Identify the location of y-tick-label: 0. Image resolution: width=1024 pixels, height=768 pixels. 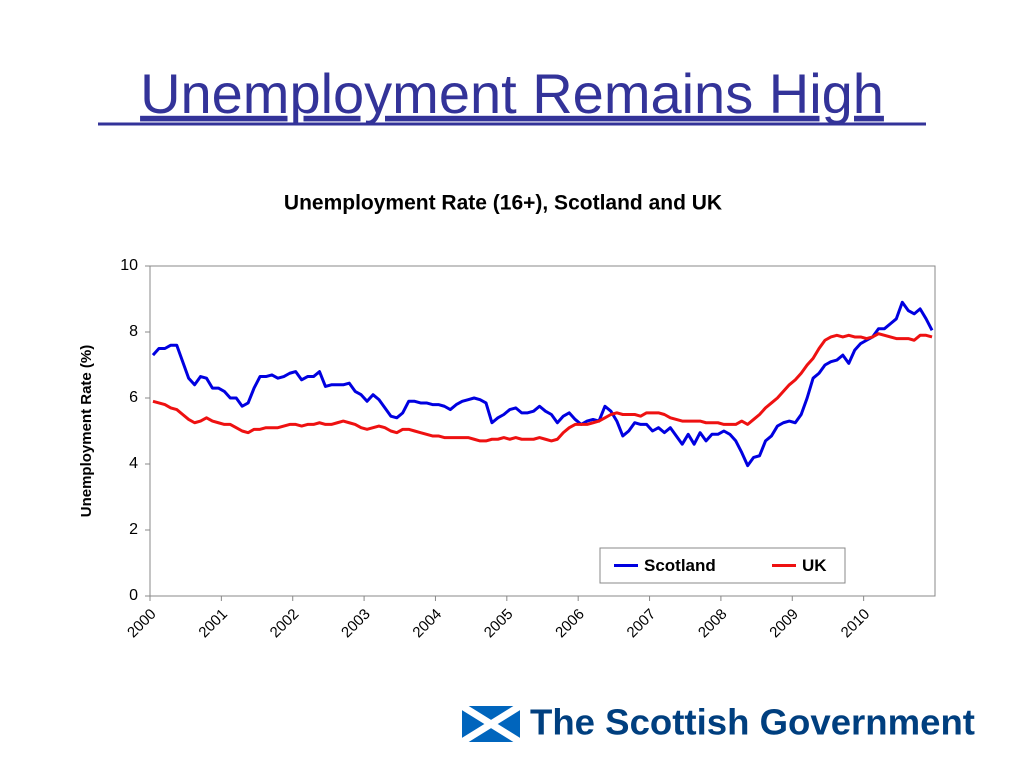
(133, 595).